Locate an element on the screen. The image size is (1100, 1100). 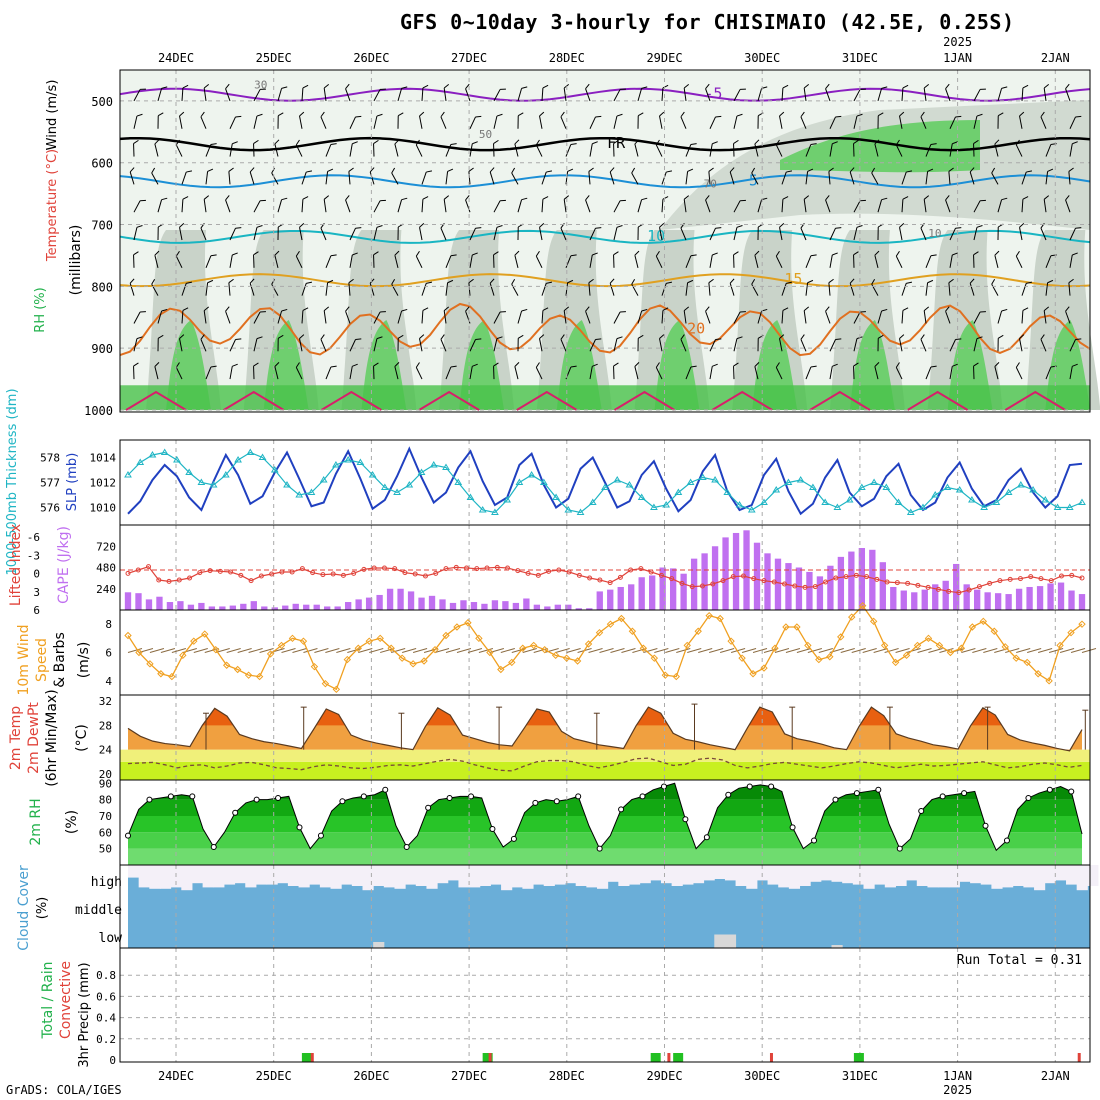
temp-tick-label: 24 is located at coordinates (106, 750).